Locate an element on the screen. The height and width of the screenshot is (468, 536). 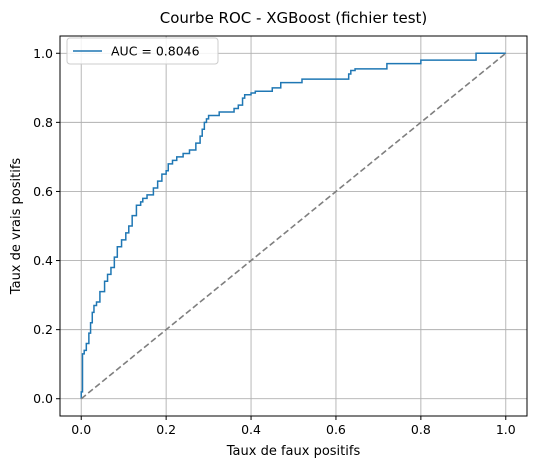
x-axis-label: Taux de faux positifs is located at coordinates (293, 451).